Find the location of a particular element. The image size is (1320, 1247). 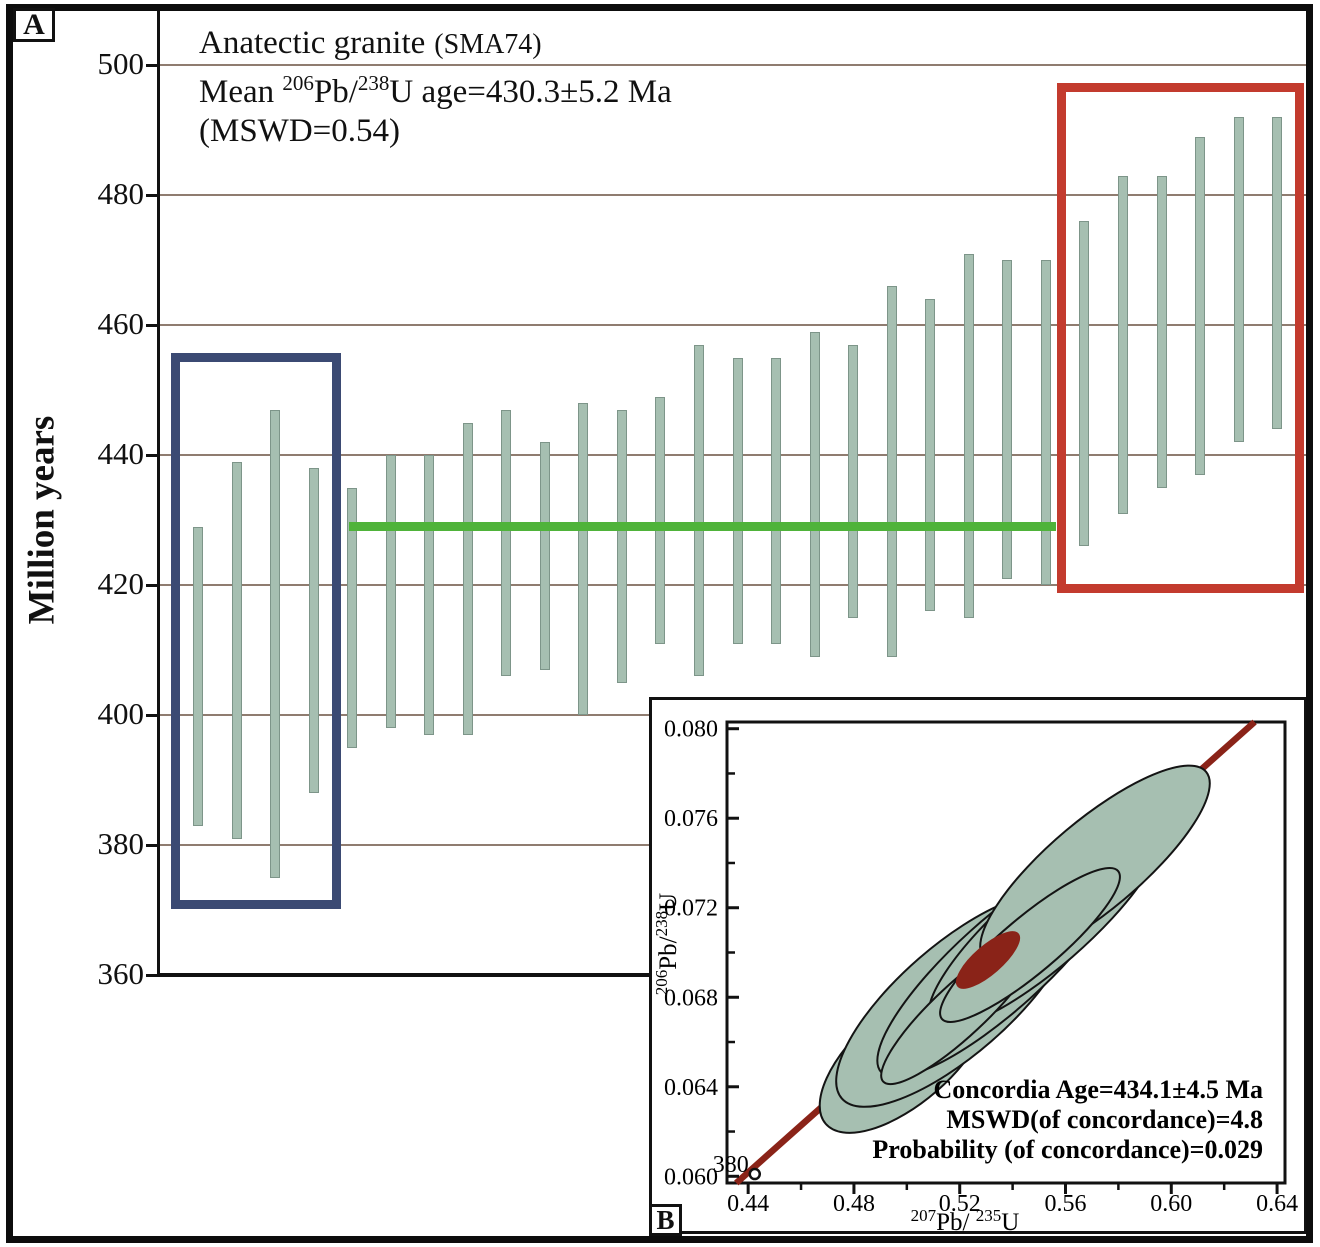

analysis-error-ellipse is located at coordinates (1030, 945).